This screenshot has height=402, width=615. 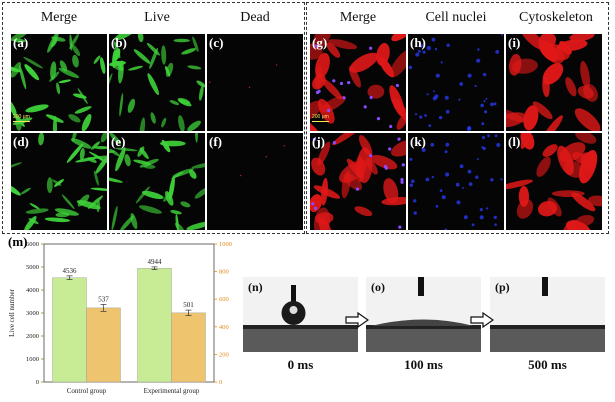 What do you see at coordinates (172, 391) in the screenshot?
I see `x-tick-label: Experimental group` at bounding box center [172, 391].